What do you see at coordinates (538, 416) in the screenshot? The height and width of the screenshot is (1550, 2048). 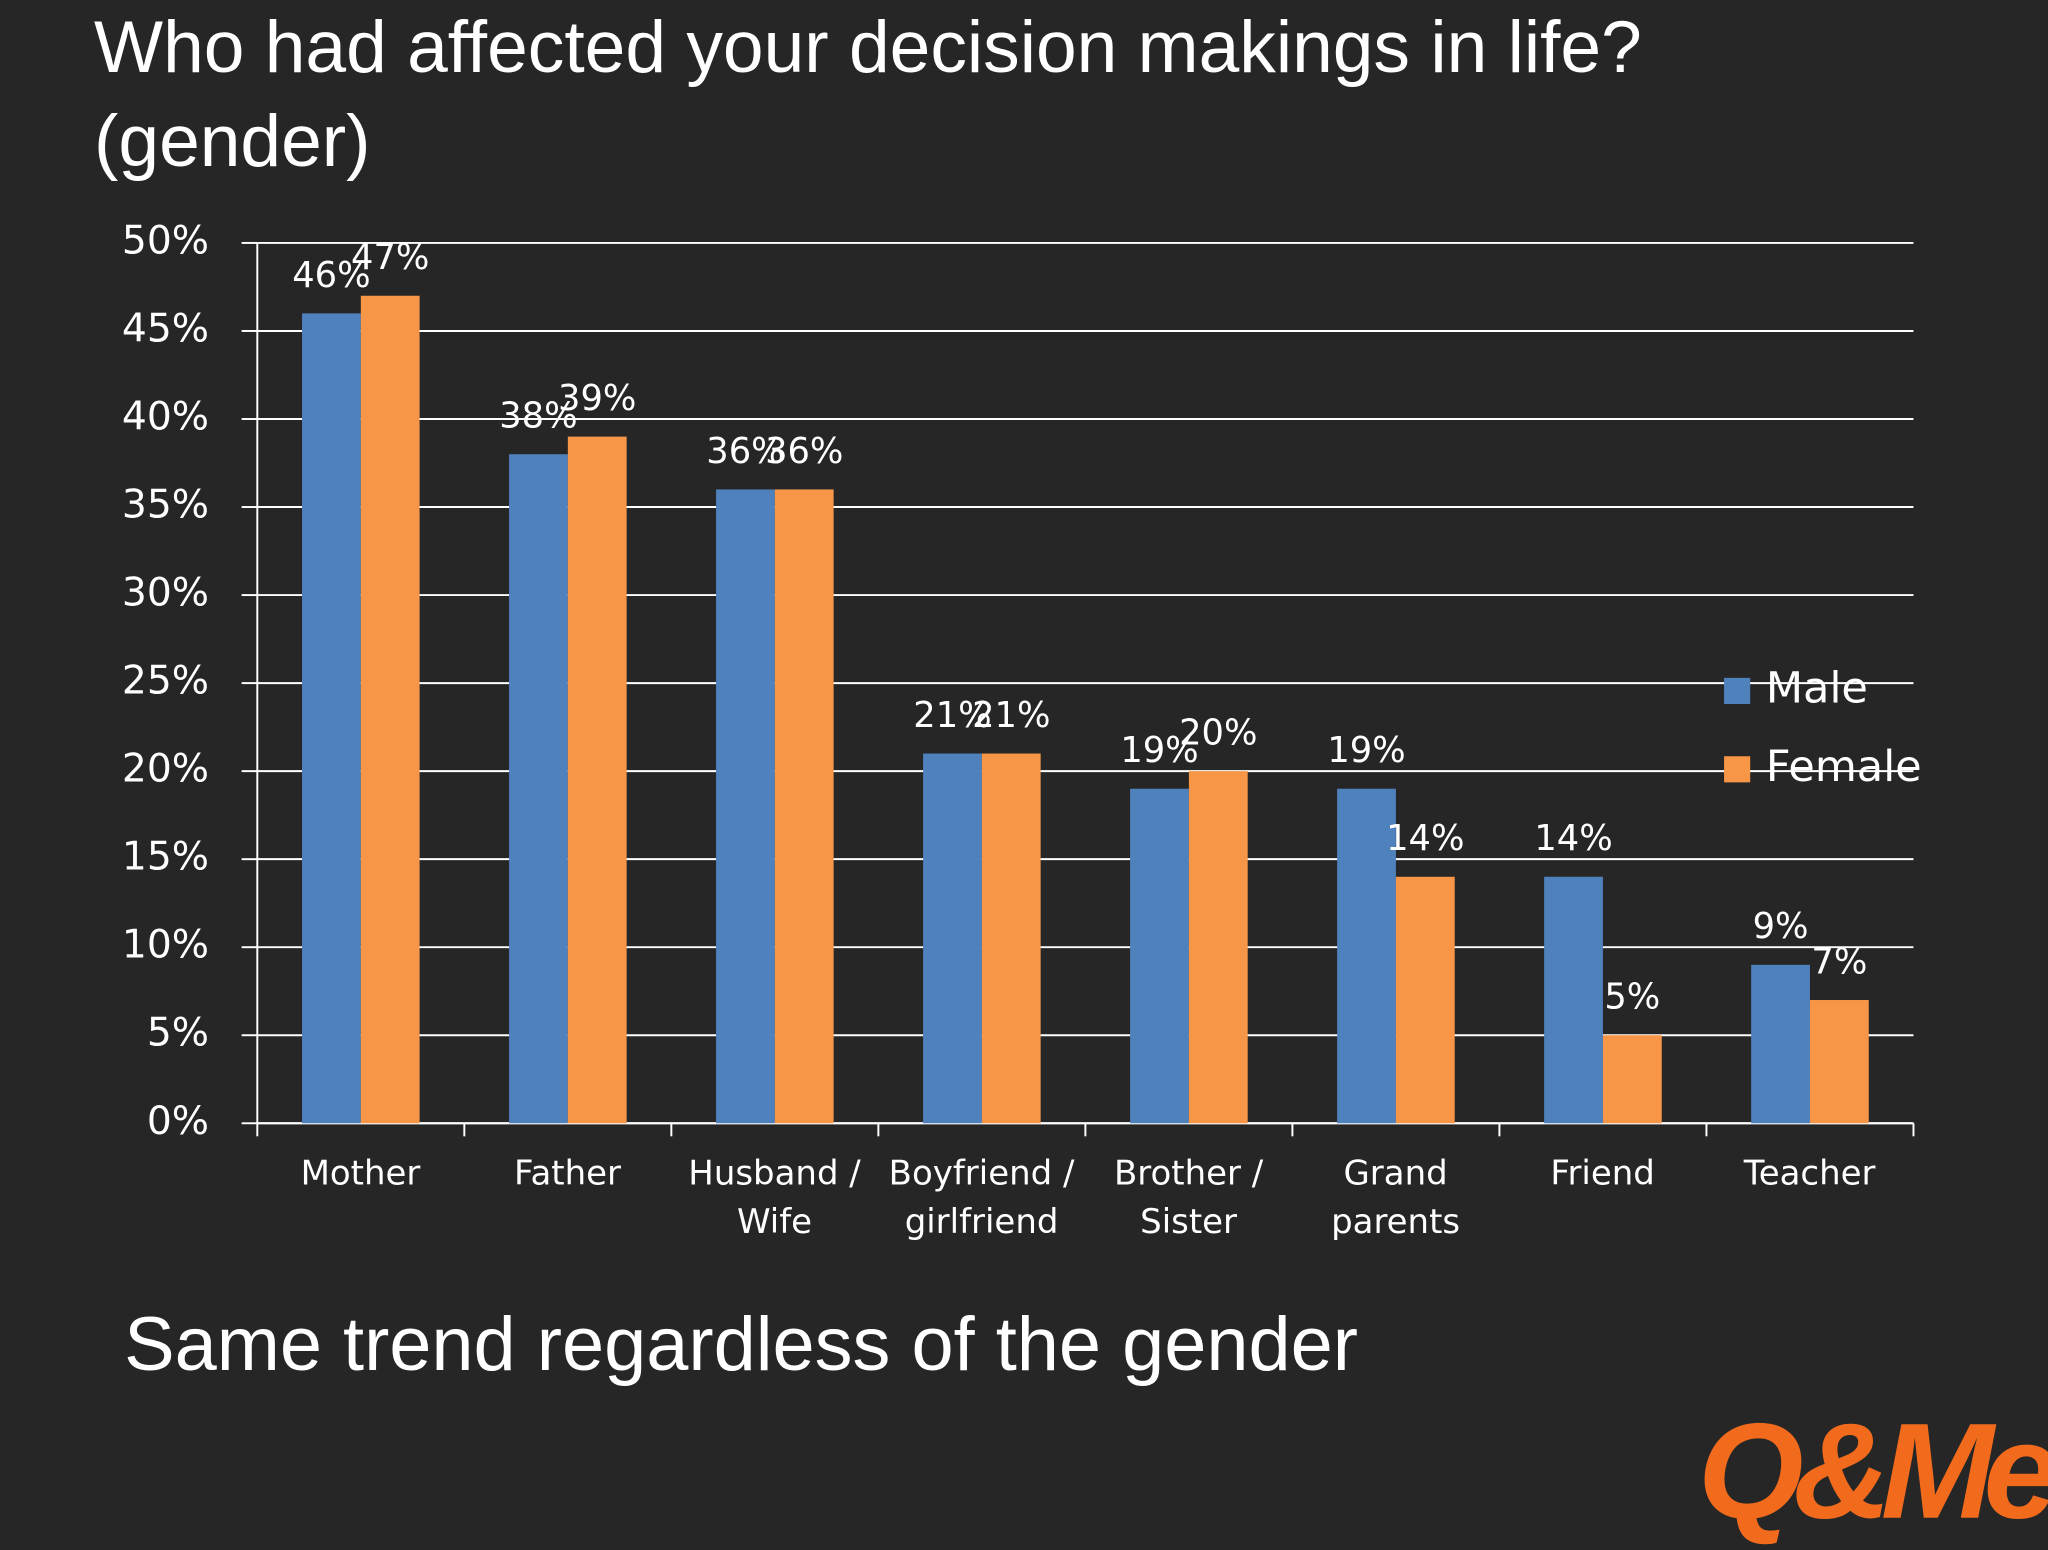 I see `value-label: 38%` at bounding box center [538, 416].